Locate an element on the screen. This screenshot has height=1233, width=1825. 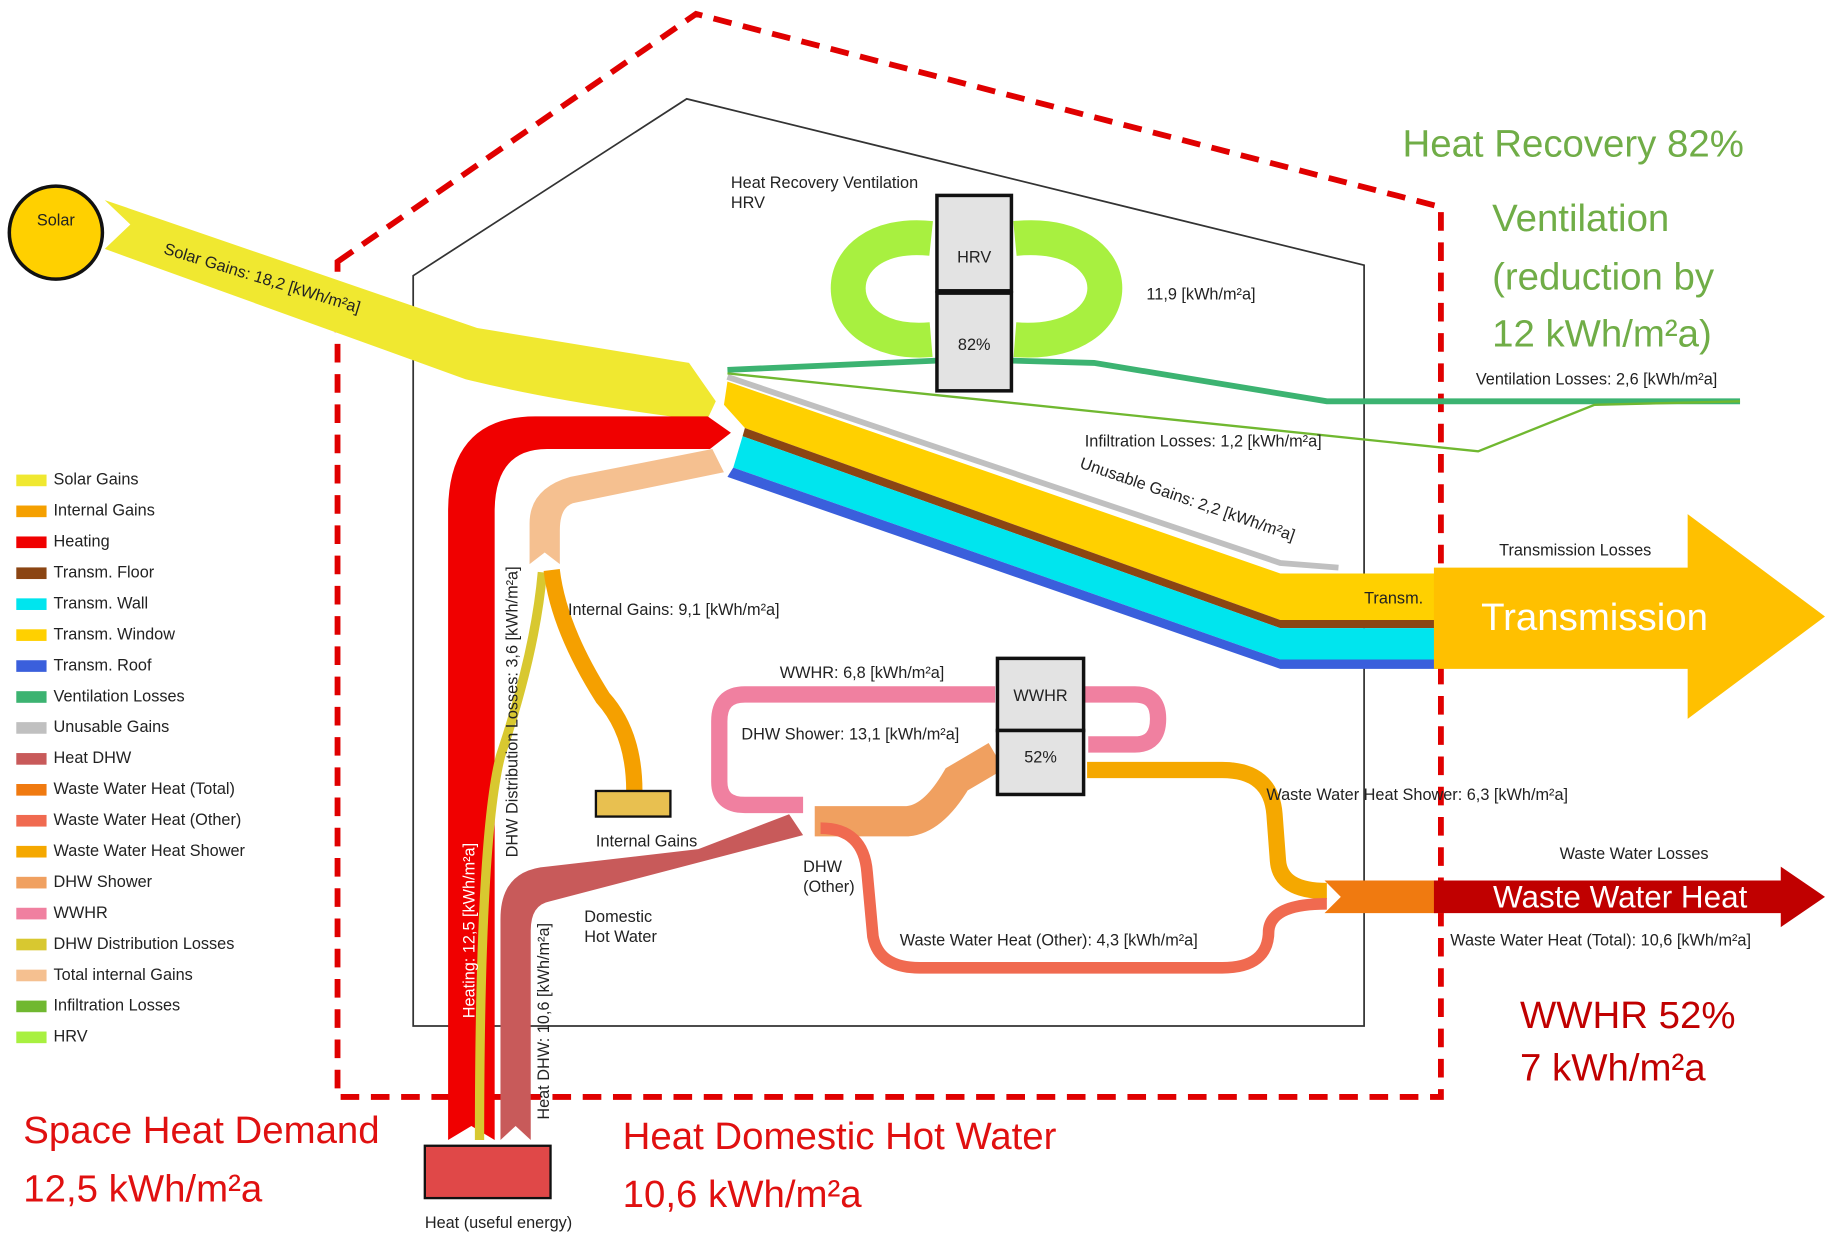
legend-label: Waste Water Heat (Other) is located at coordinates (148, 820).